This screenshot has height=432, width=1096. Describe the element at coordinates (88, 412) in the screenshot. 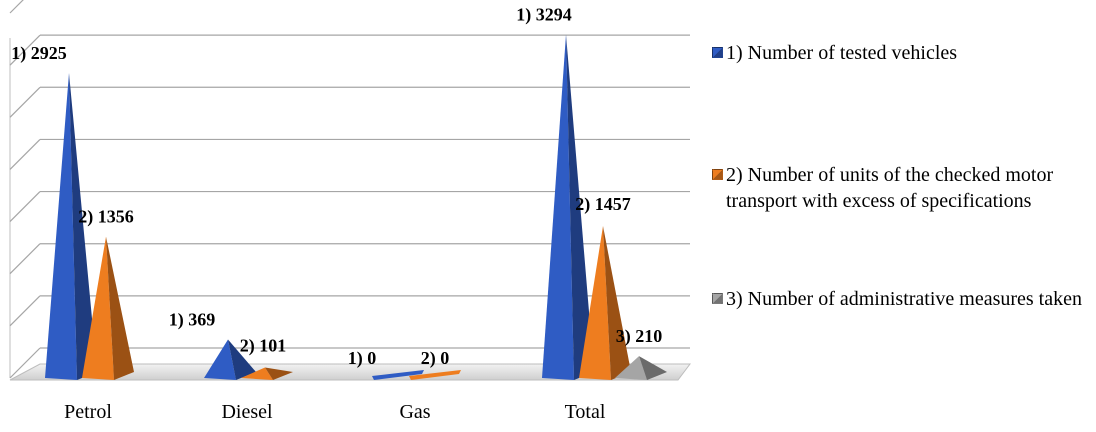

I see `category-label-petrol: Petrol` at that location.